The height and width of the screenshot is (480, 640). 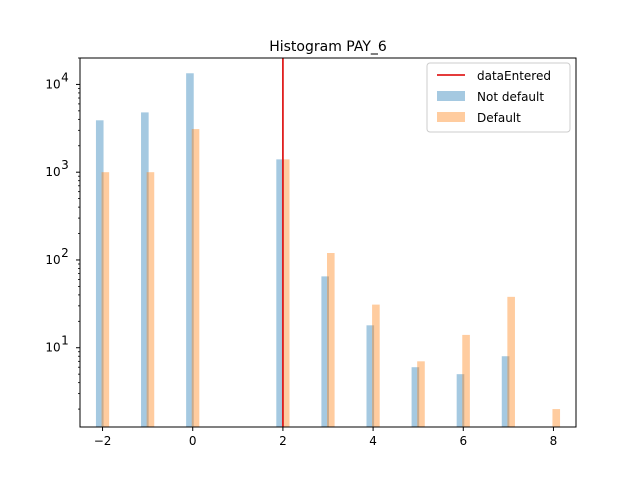 I want to click on legend: dataEntered Not default Default, so click(x=498, y=97).